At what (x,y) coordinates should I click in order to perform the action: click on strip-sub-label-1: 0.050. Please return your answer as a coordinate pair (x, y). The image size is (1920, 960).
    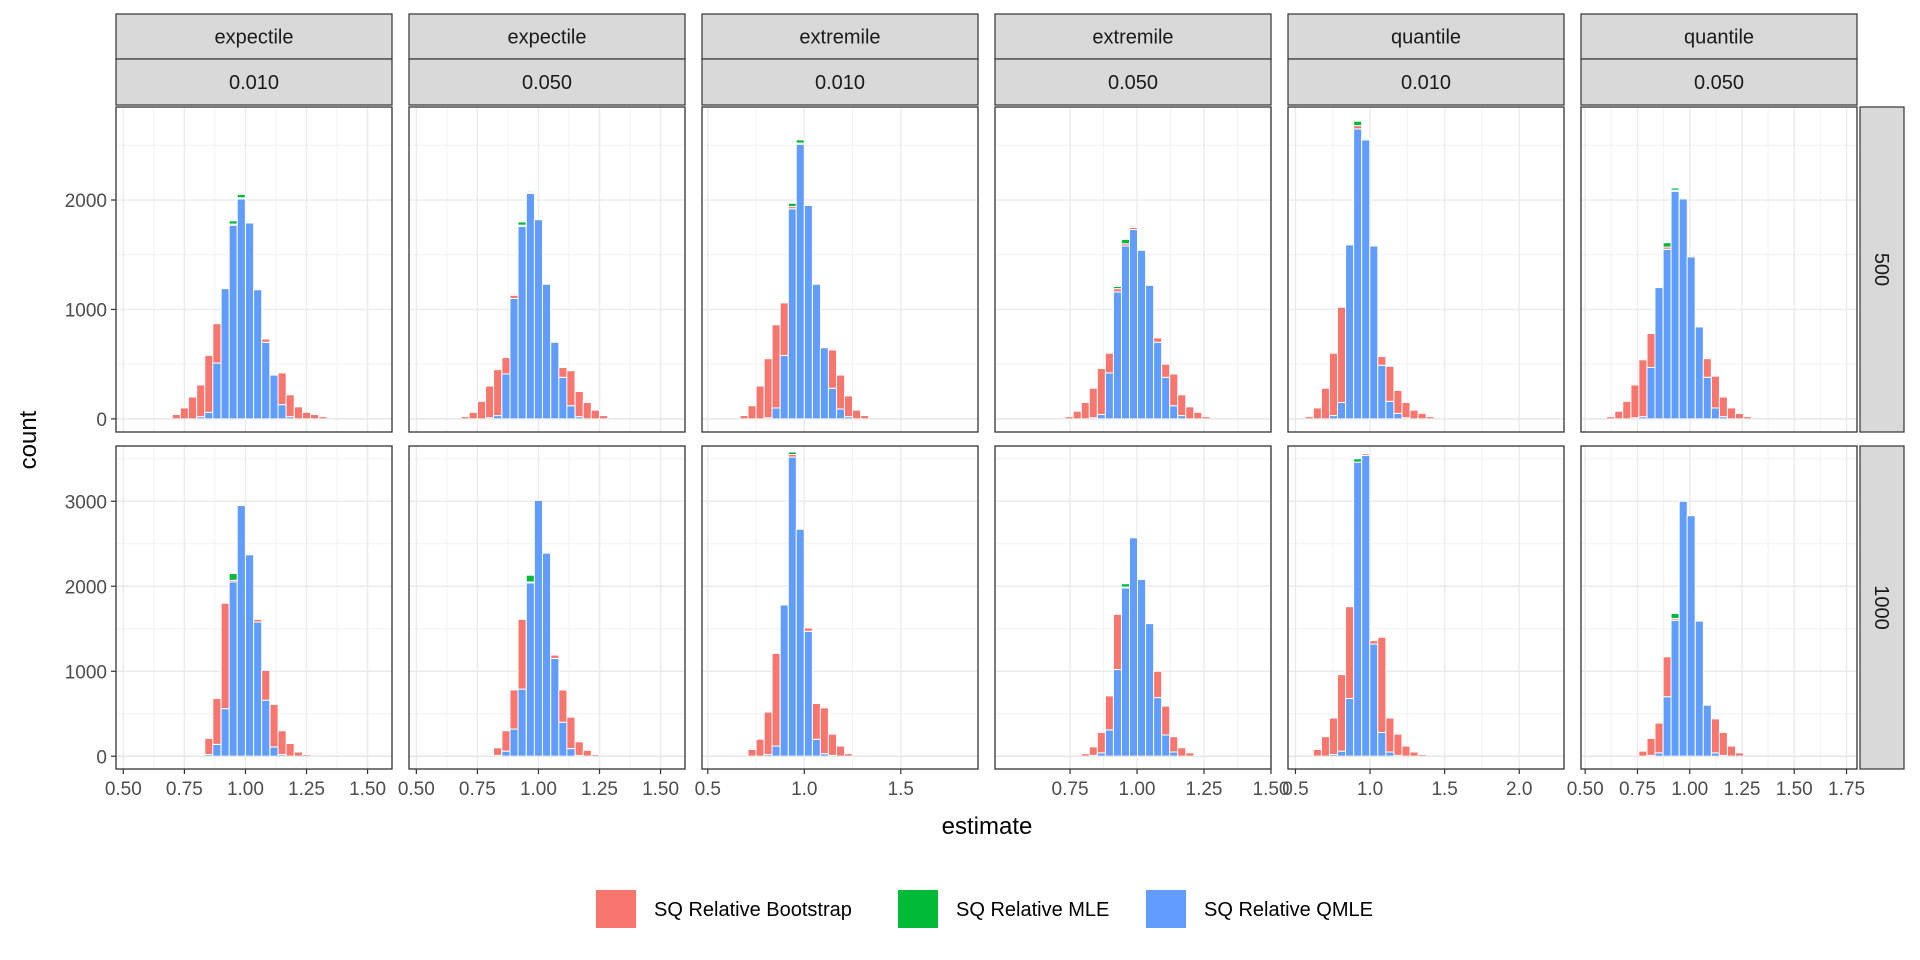
    Looking at the image, I should click on (547, 83).